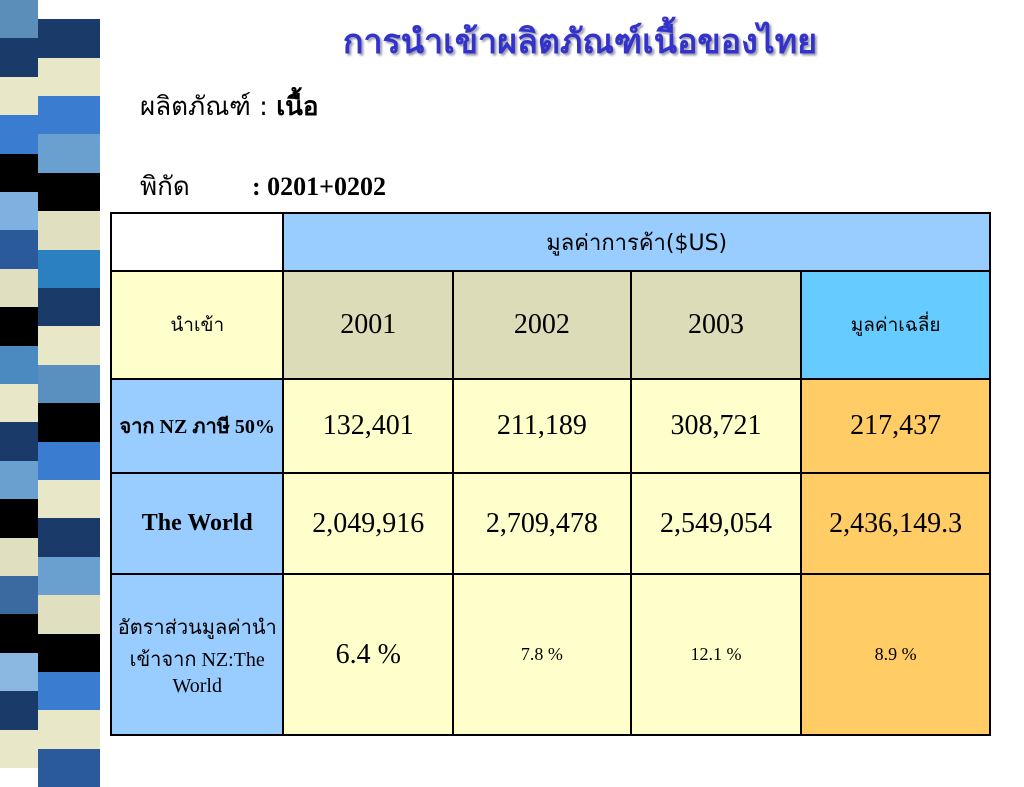 This screenshot has width=1024, height=787. Describe the element at coordinates (895, 654) in the screenshot. I see `cell: 8.9 %` at that location.